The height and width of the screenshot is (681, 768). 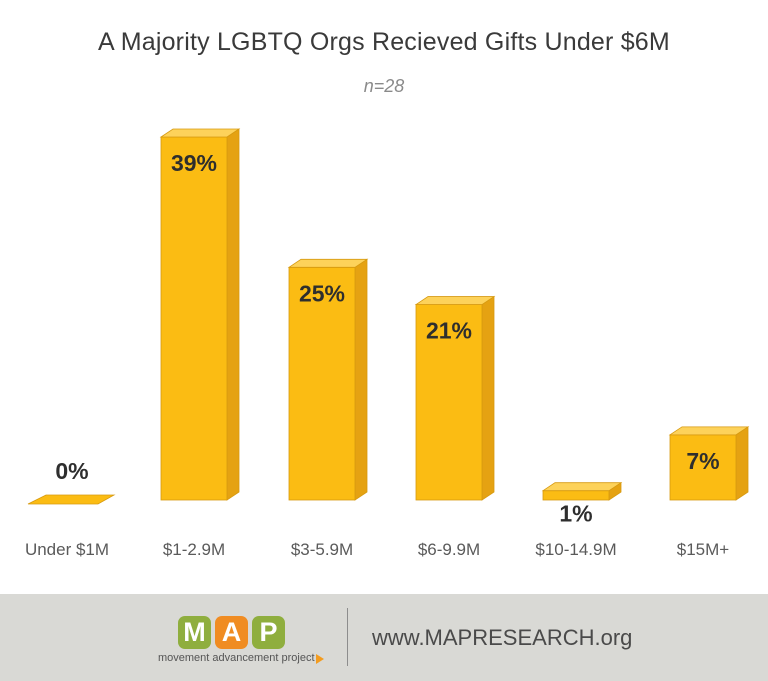 What do you see at coordinates (194, 549) in the screenshot?
I see `category-label-1-2-9m: $1-2.9M` at bounding box center [194, 549].